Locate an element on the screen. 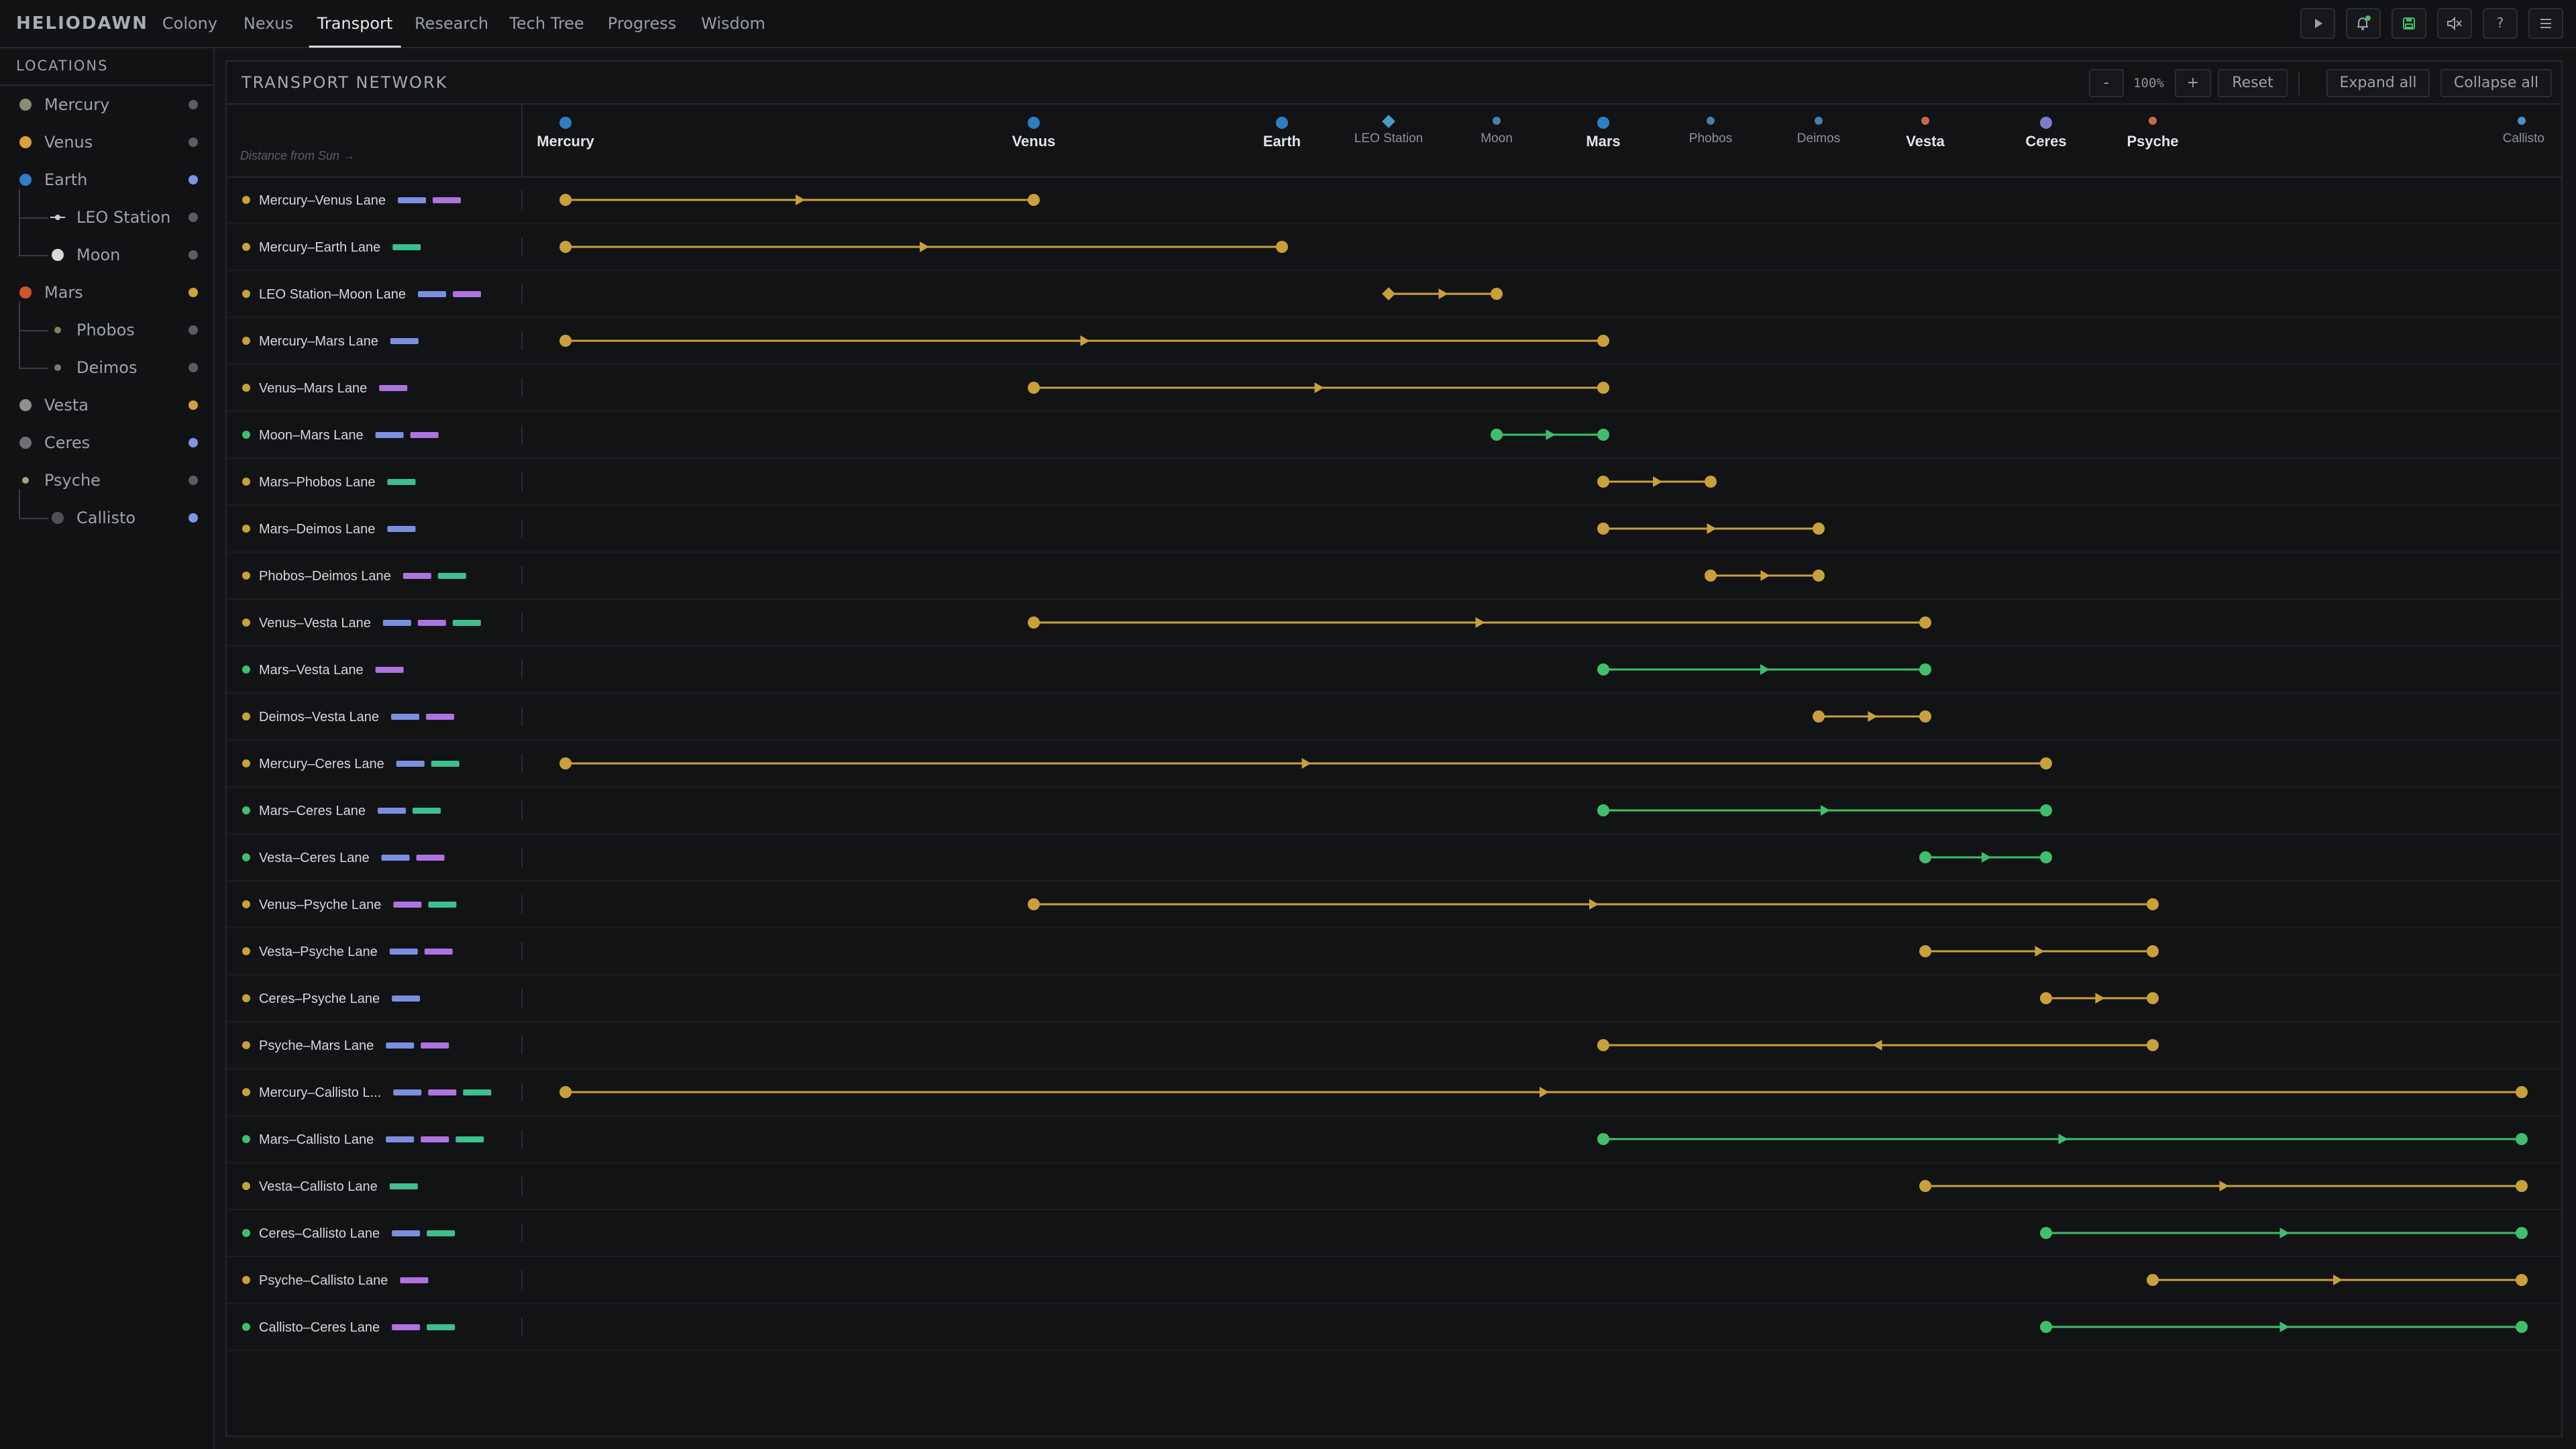  save-button is located at coordinates (2409, 23).